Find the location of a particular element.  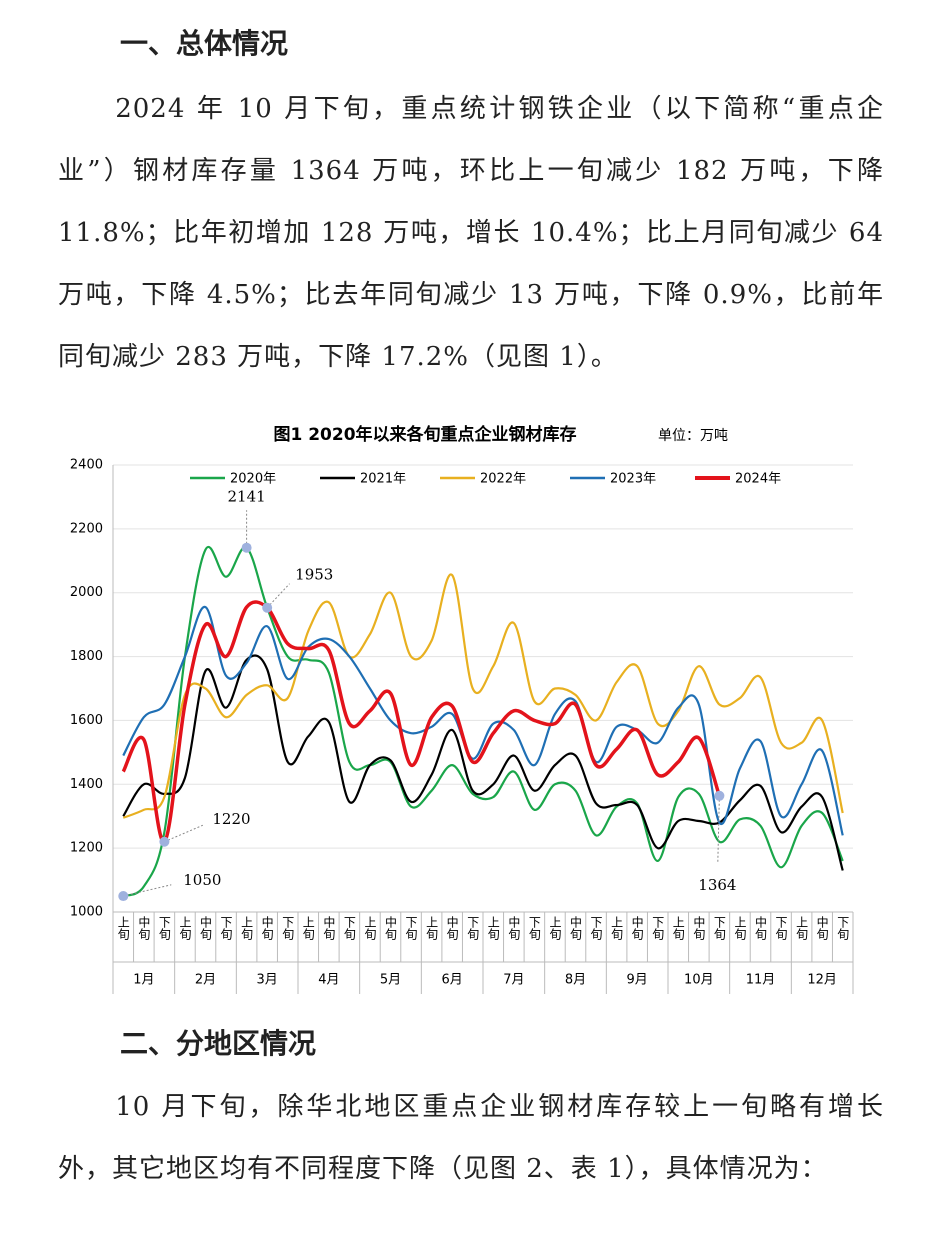

y-tick-label: 1800 is located at coordinates (86, 656).